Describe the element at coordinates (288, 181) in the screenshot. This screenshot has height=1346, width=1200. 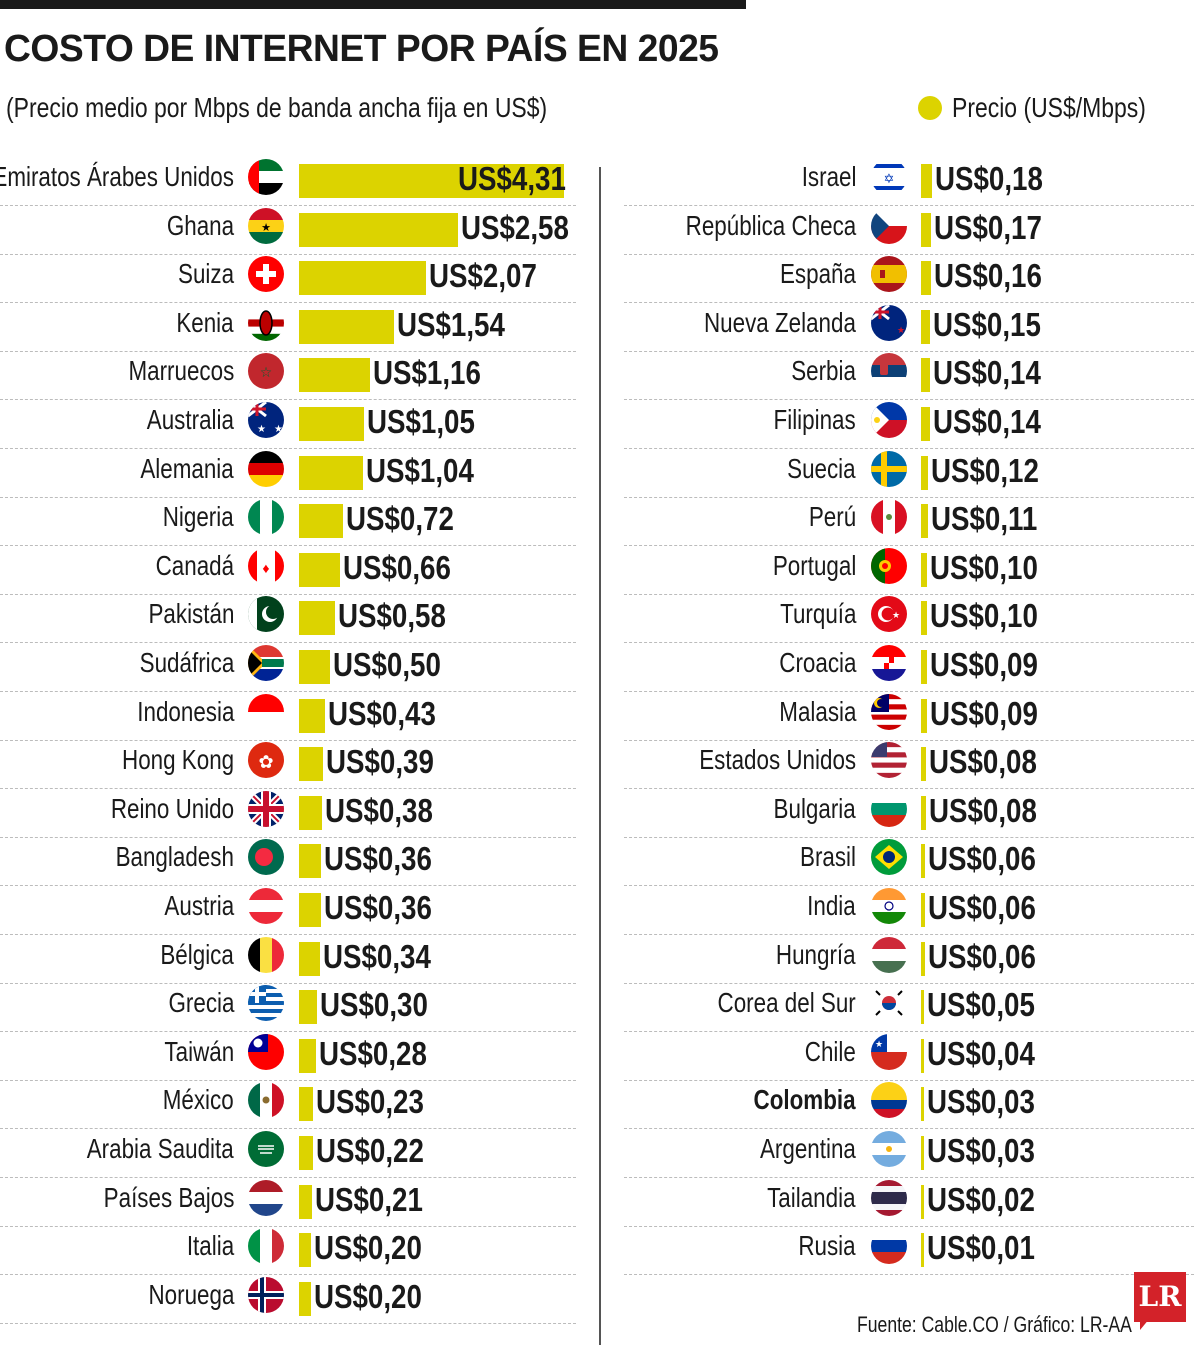
I see `bar-row: Emiratos Árabes Unidos US$4,31` at that location.